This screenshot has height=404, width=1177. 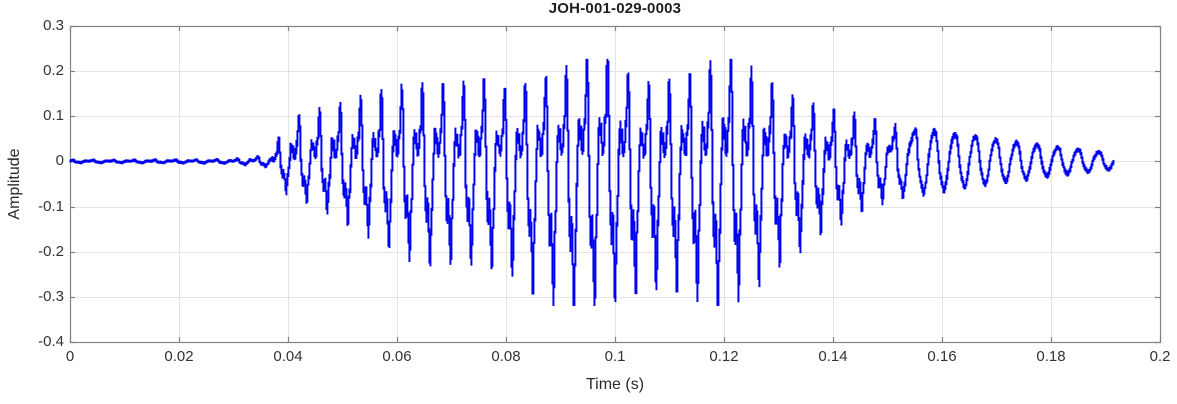 I want to click on x-tick-label: 0.16, so click(x=942, y=356).